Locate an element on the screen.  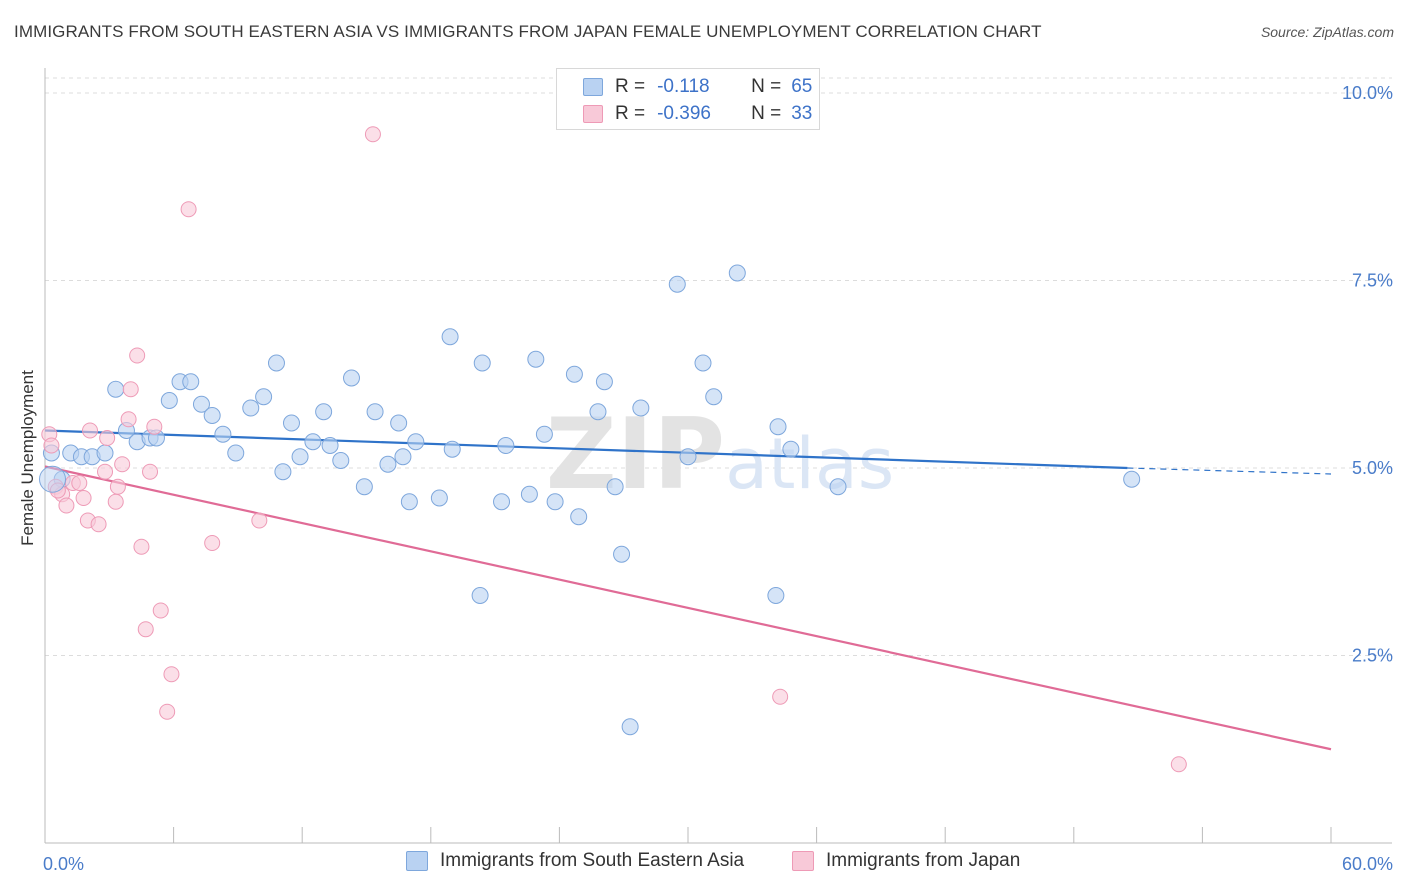
trend-line-sea-extension is located at coordinates (1229, 471).